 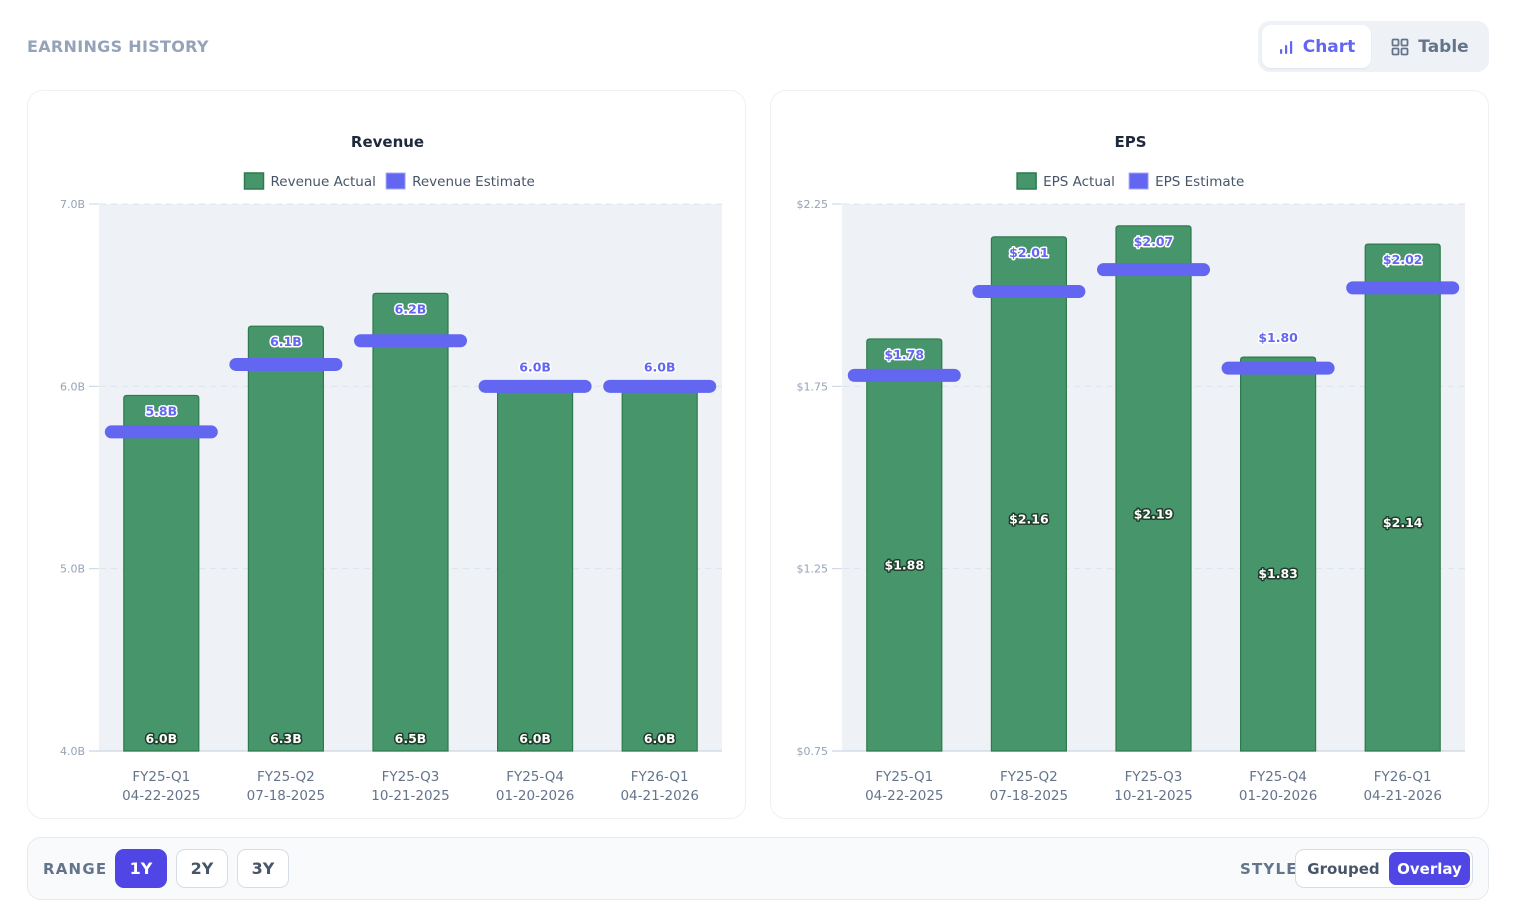 I want to click on estimate-label: $2.02, so click(x=1403, y=259).